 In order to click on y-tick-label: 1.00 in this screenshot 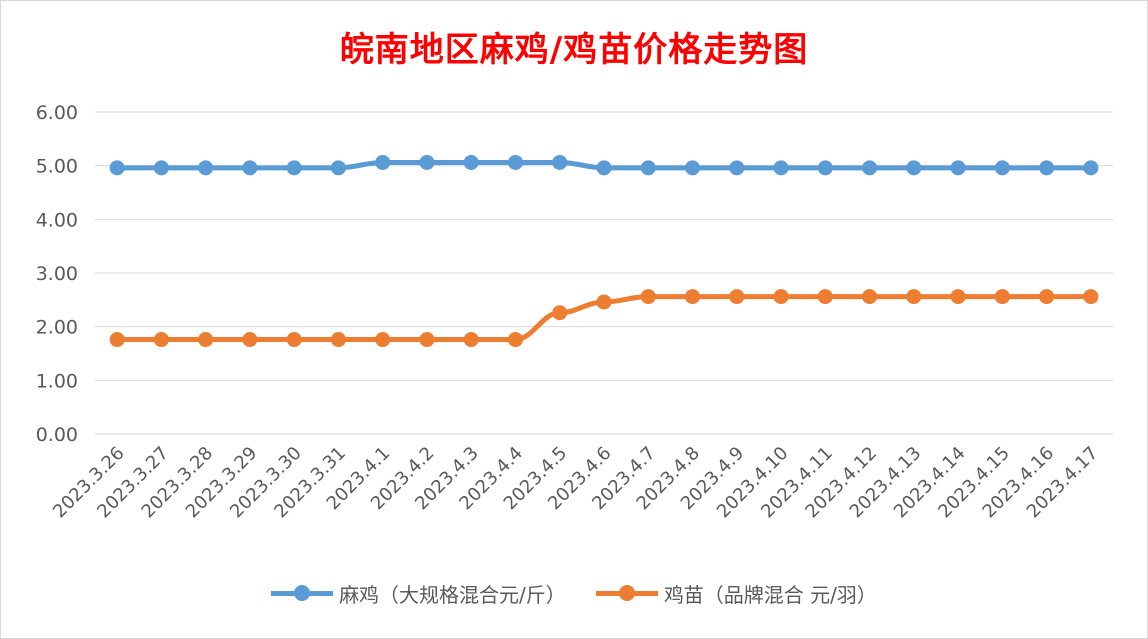, I will do `click(57, 381)`.